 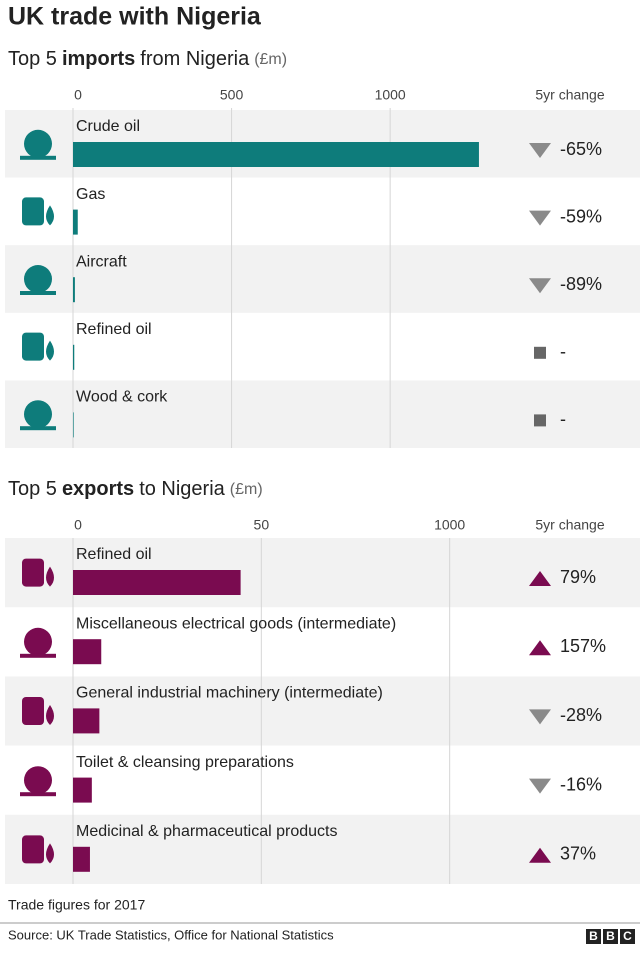 I want to click on row-label: Wood & cork, so click(x=122, y=397).